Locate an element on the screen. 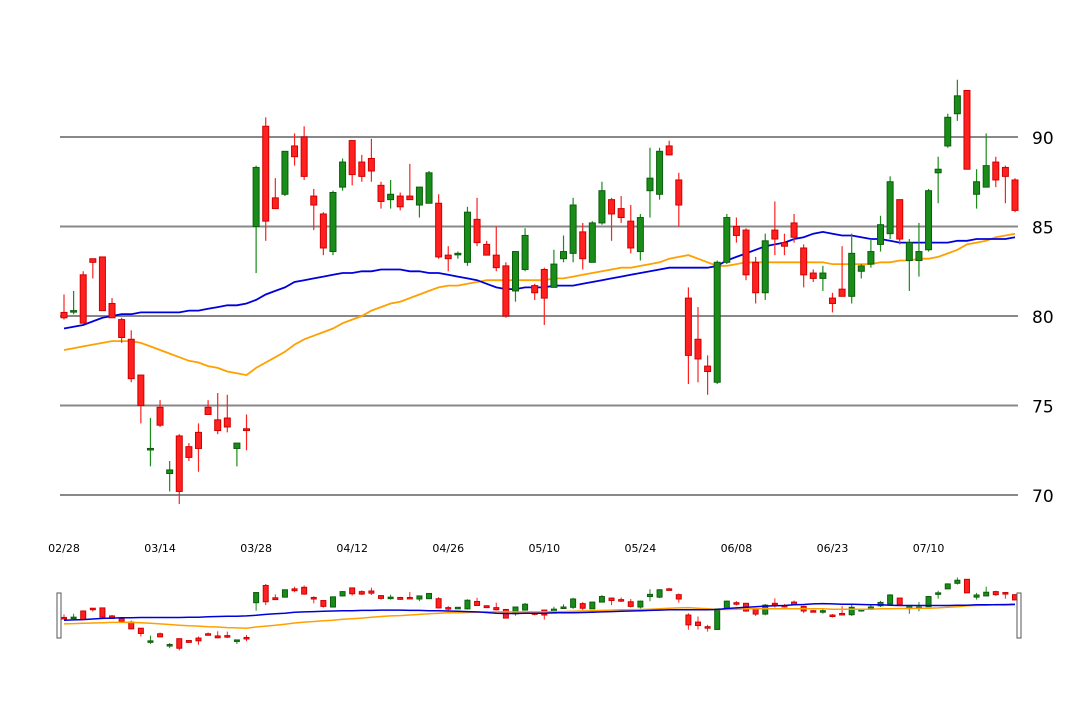  nav-ma-long-line is located at coordinates (539, 616).